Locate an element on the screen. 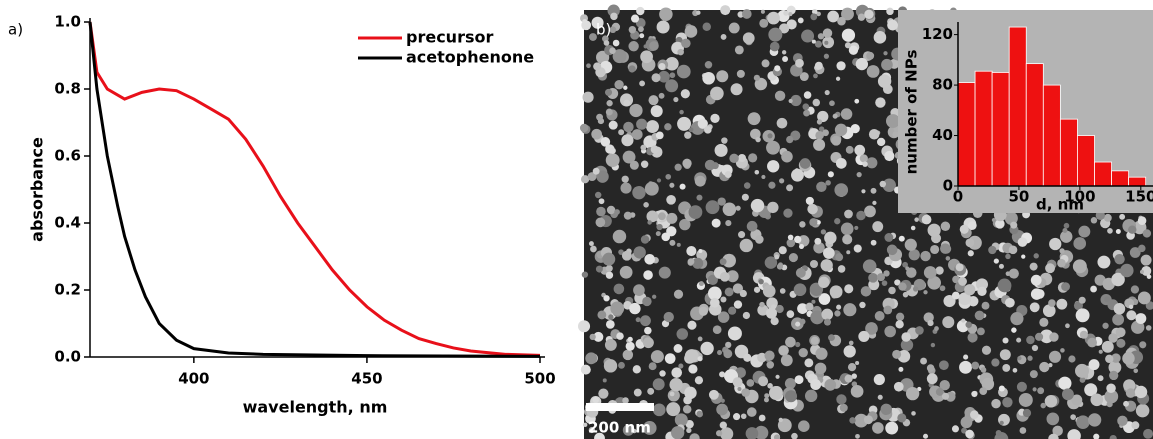  scale-bar-label: 200 nm is located at coordinates (619, 428).